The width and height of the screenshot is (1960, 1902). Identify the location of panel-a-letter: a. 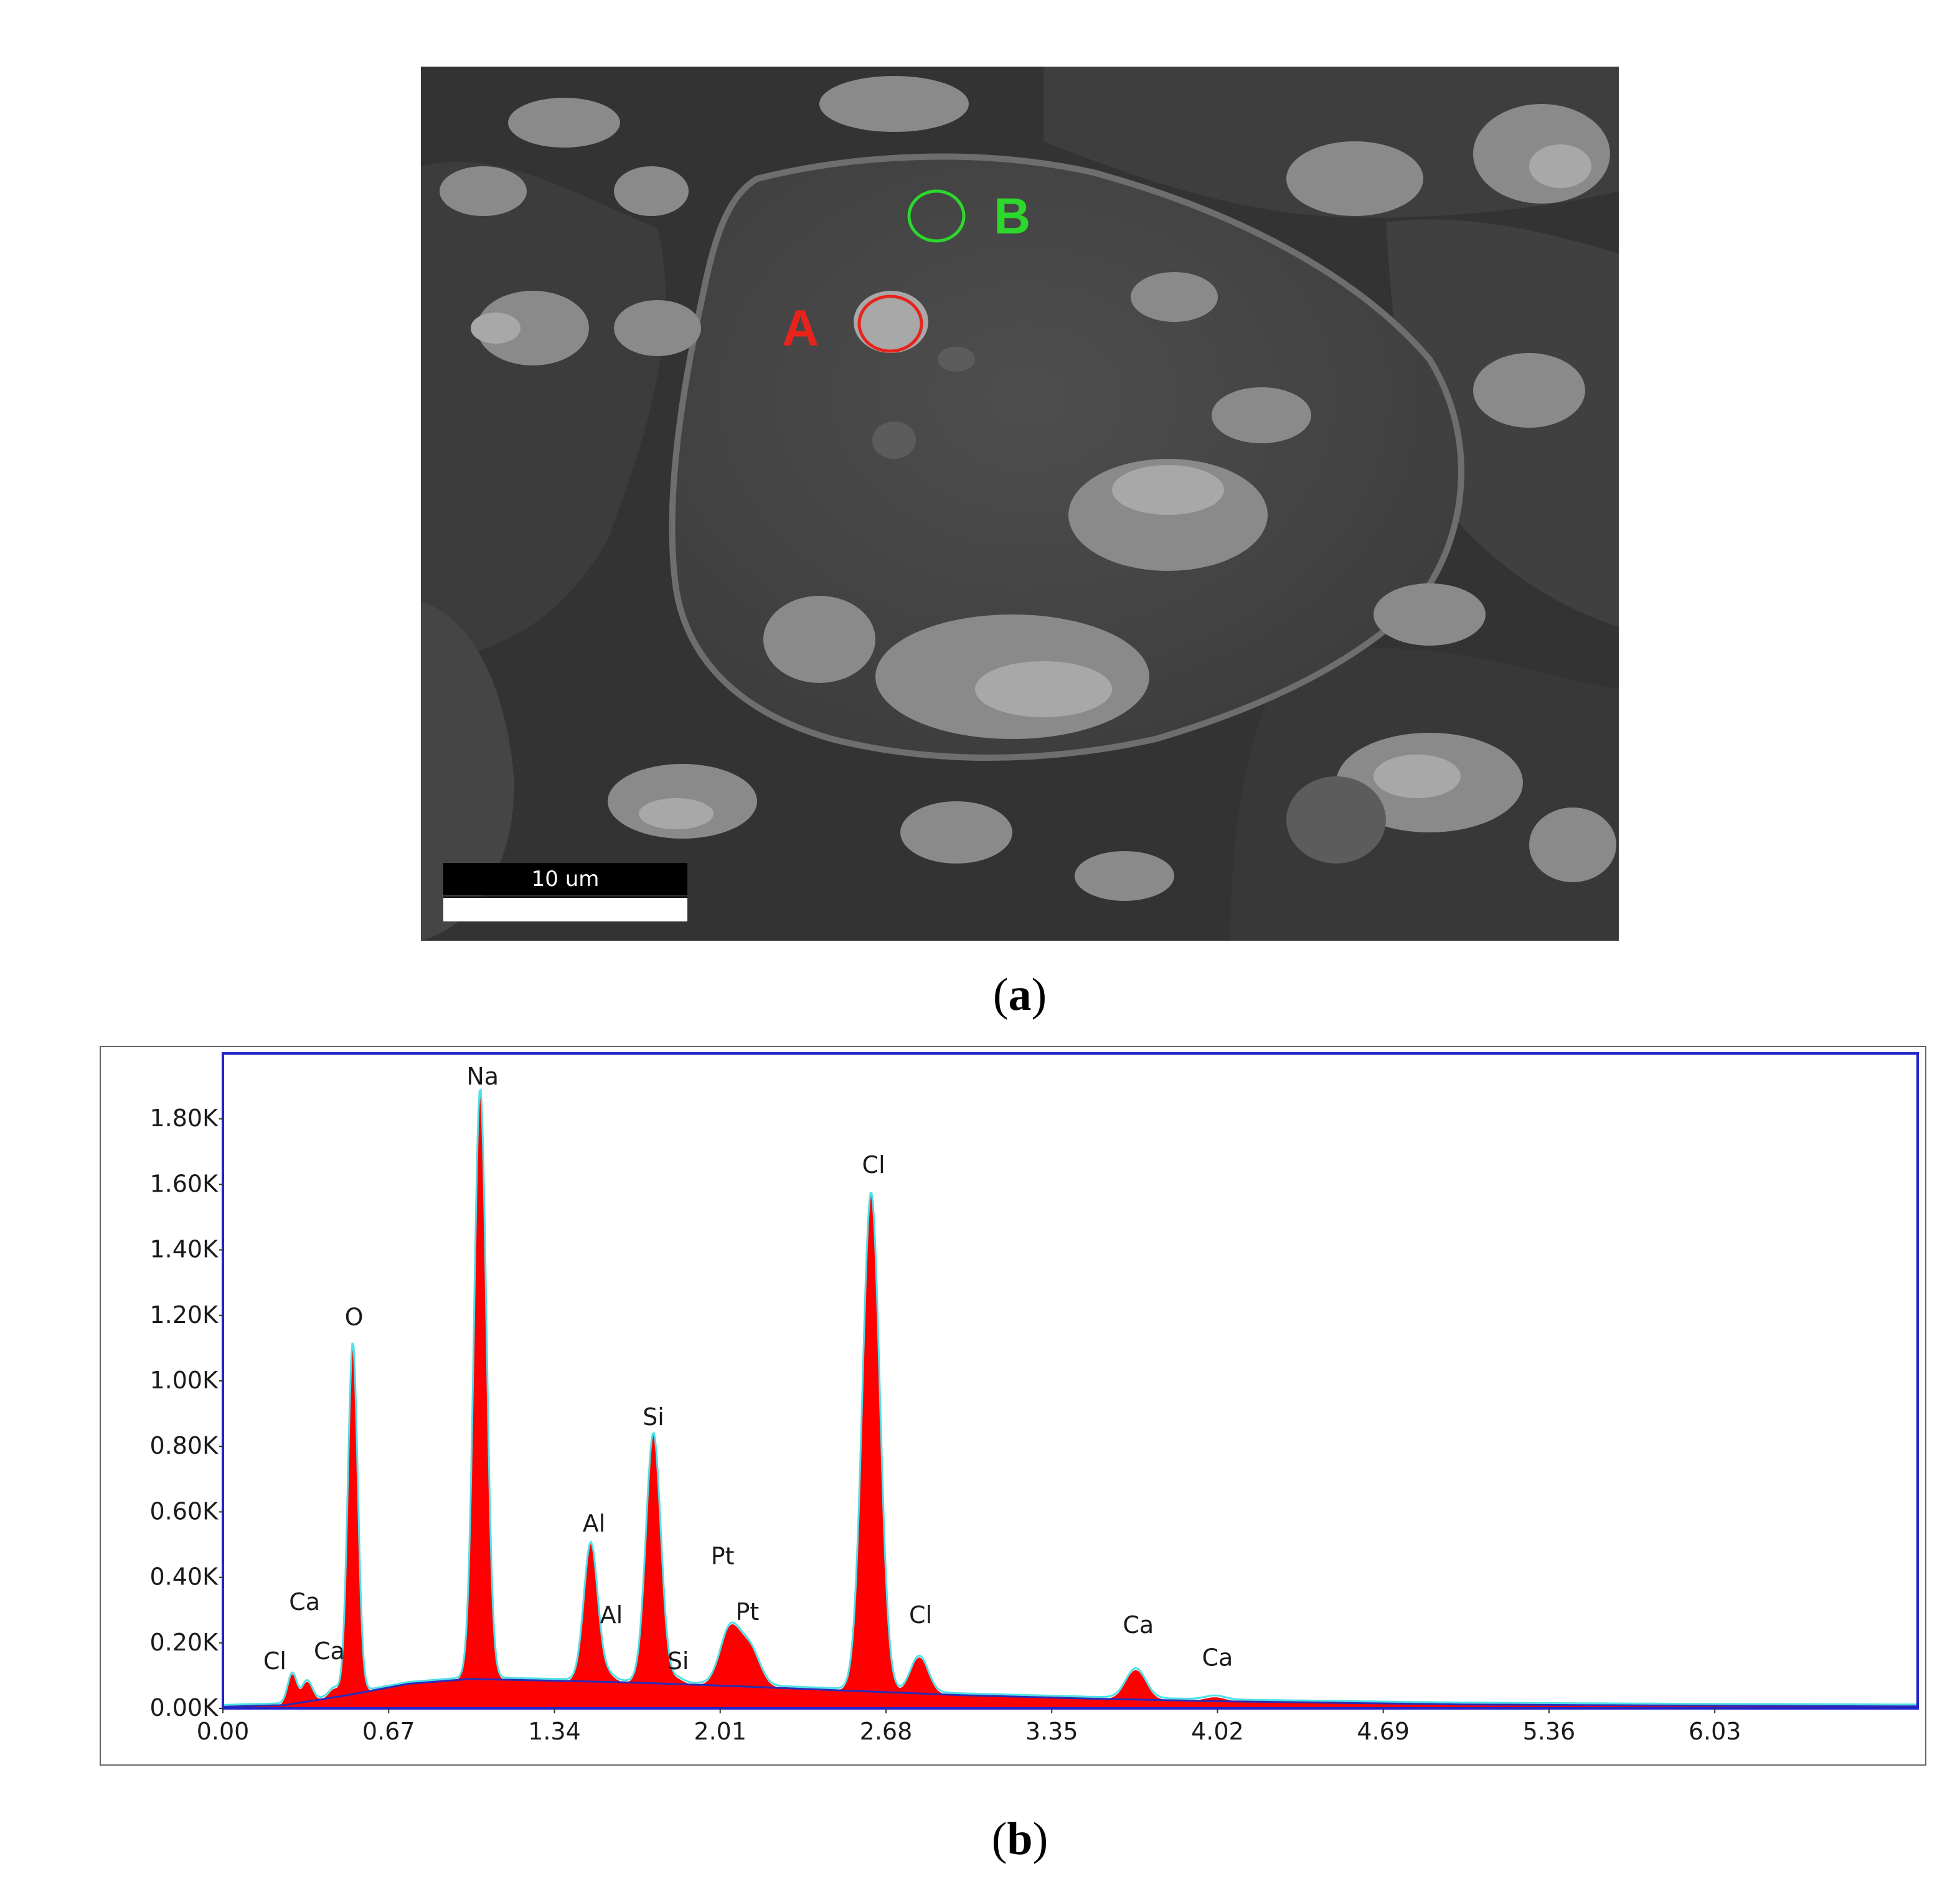
(1020, 994).